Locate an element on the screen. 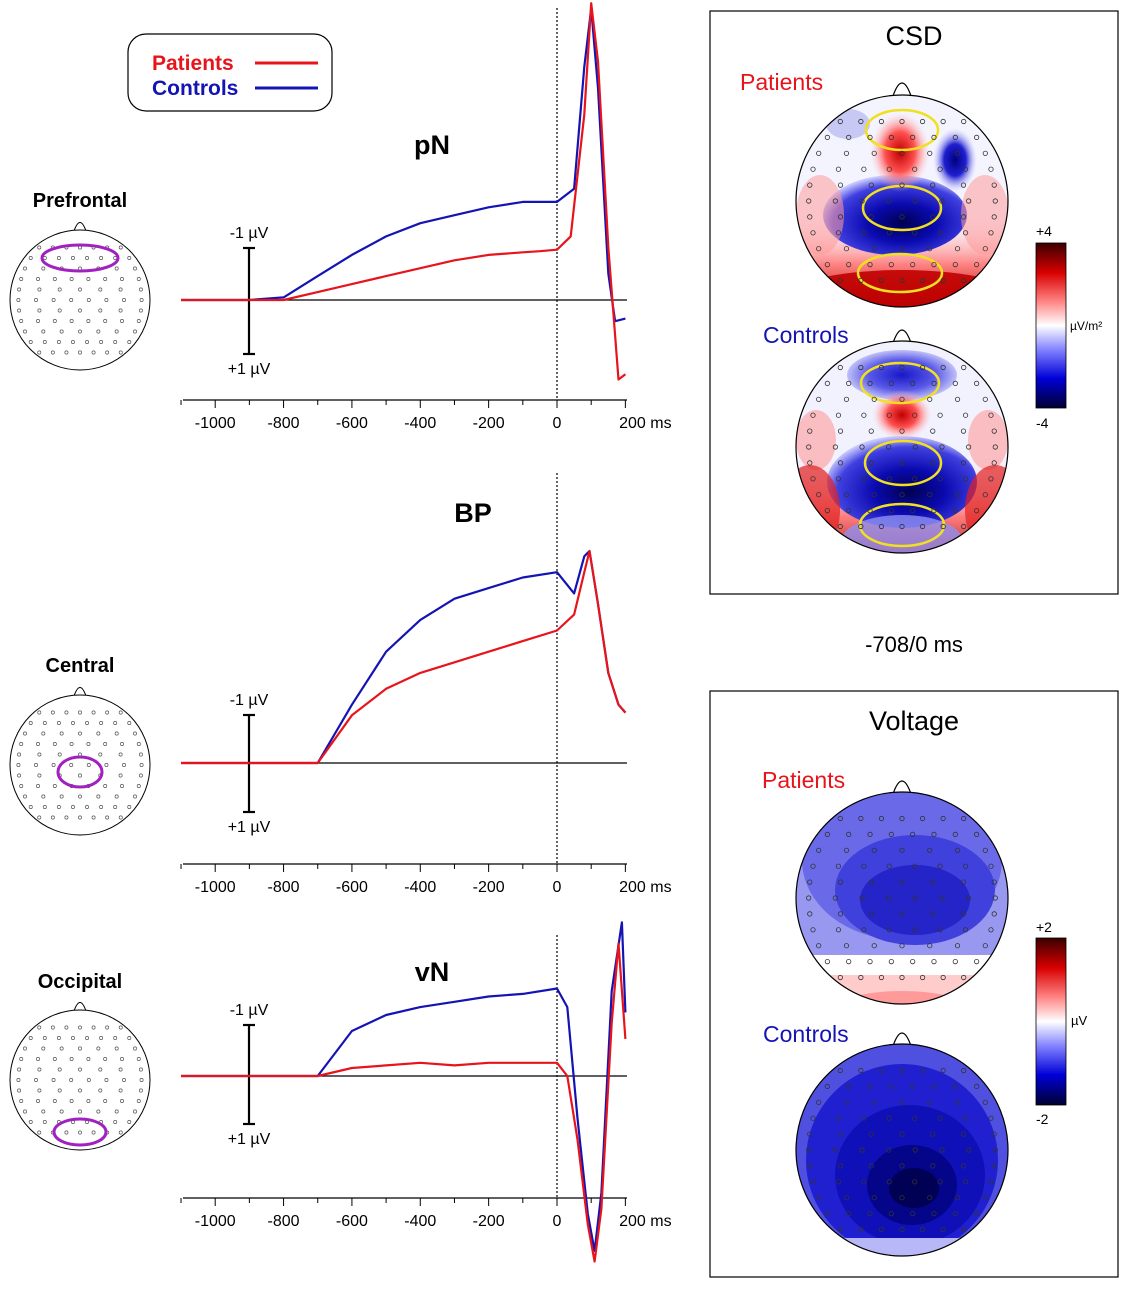  head-outline is located at coordinates (80, 300).